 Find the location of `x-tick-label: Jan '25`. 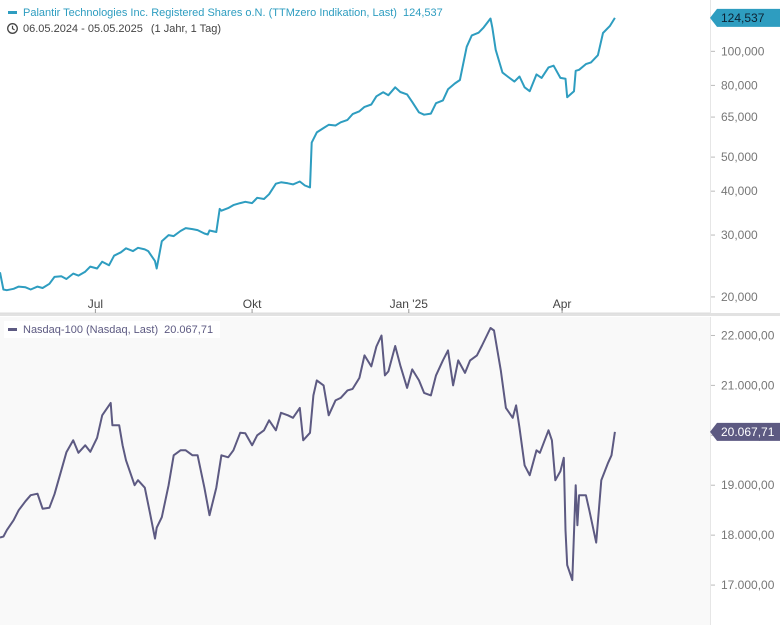

x-tick-label: Jan '25 is located at coordinates (409, 304).